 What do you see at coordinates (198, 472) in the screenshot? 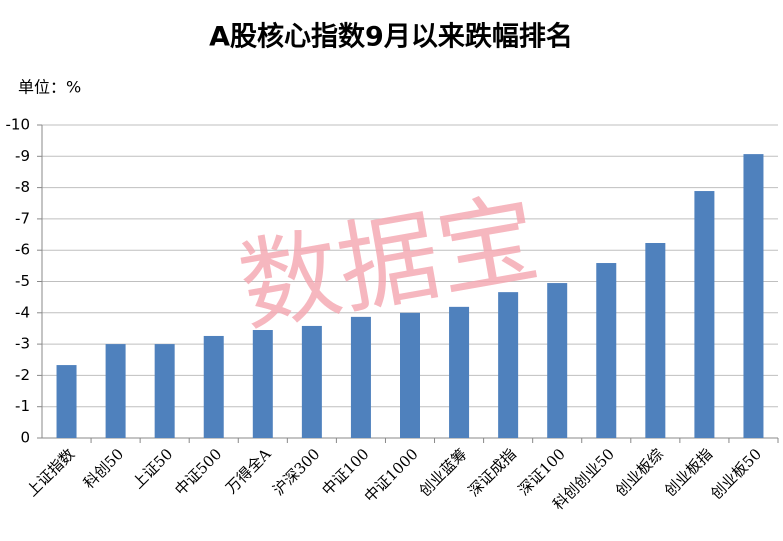
I see `x-tick-label: 中证500` at bounding box center [198, 472].